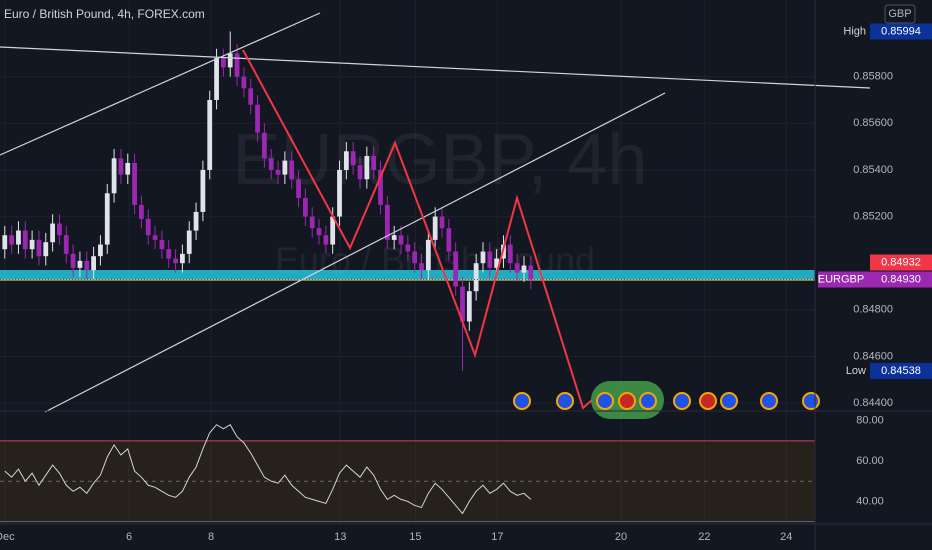  What do you see at coordinates (407, 275) in the screenshot?
I see `support-zone` at bounding box center [407, 275].